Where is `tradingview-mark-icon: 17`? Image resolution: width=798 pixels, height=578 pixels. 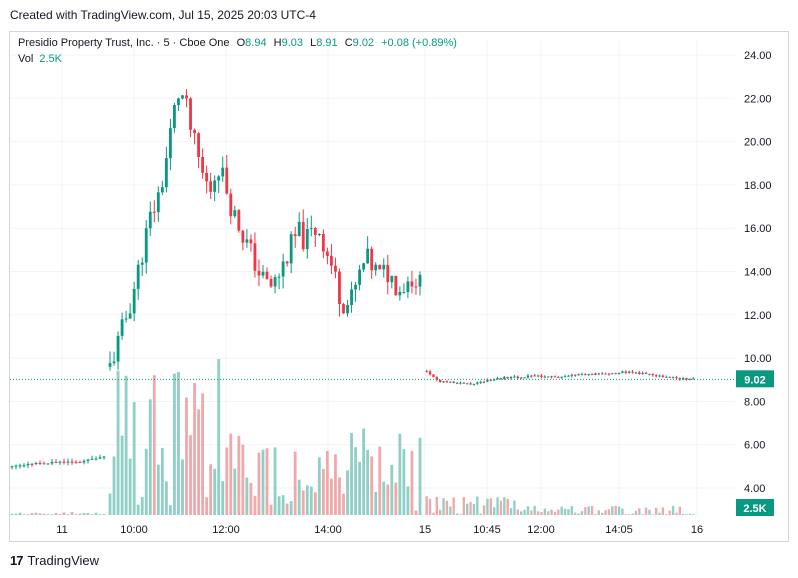 tradingview-mark-icon: 17 is located at coordinates (17, 560).